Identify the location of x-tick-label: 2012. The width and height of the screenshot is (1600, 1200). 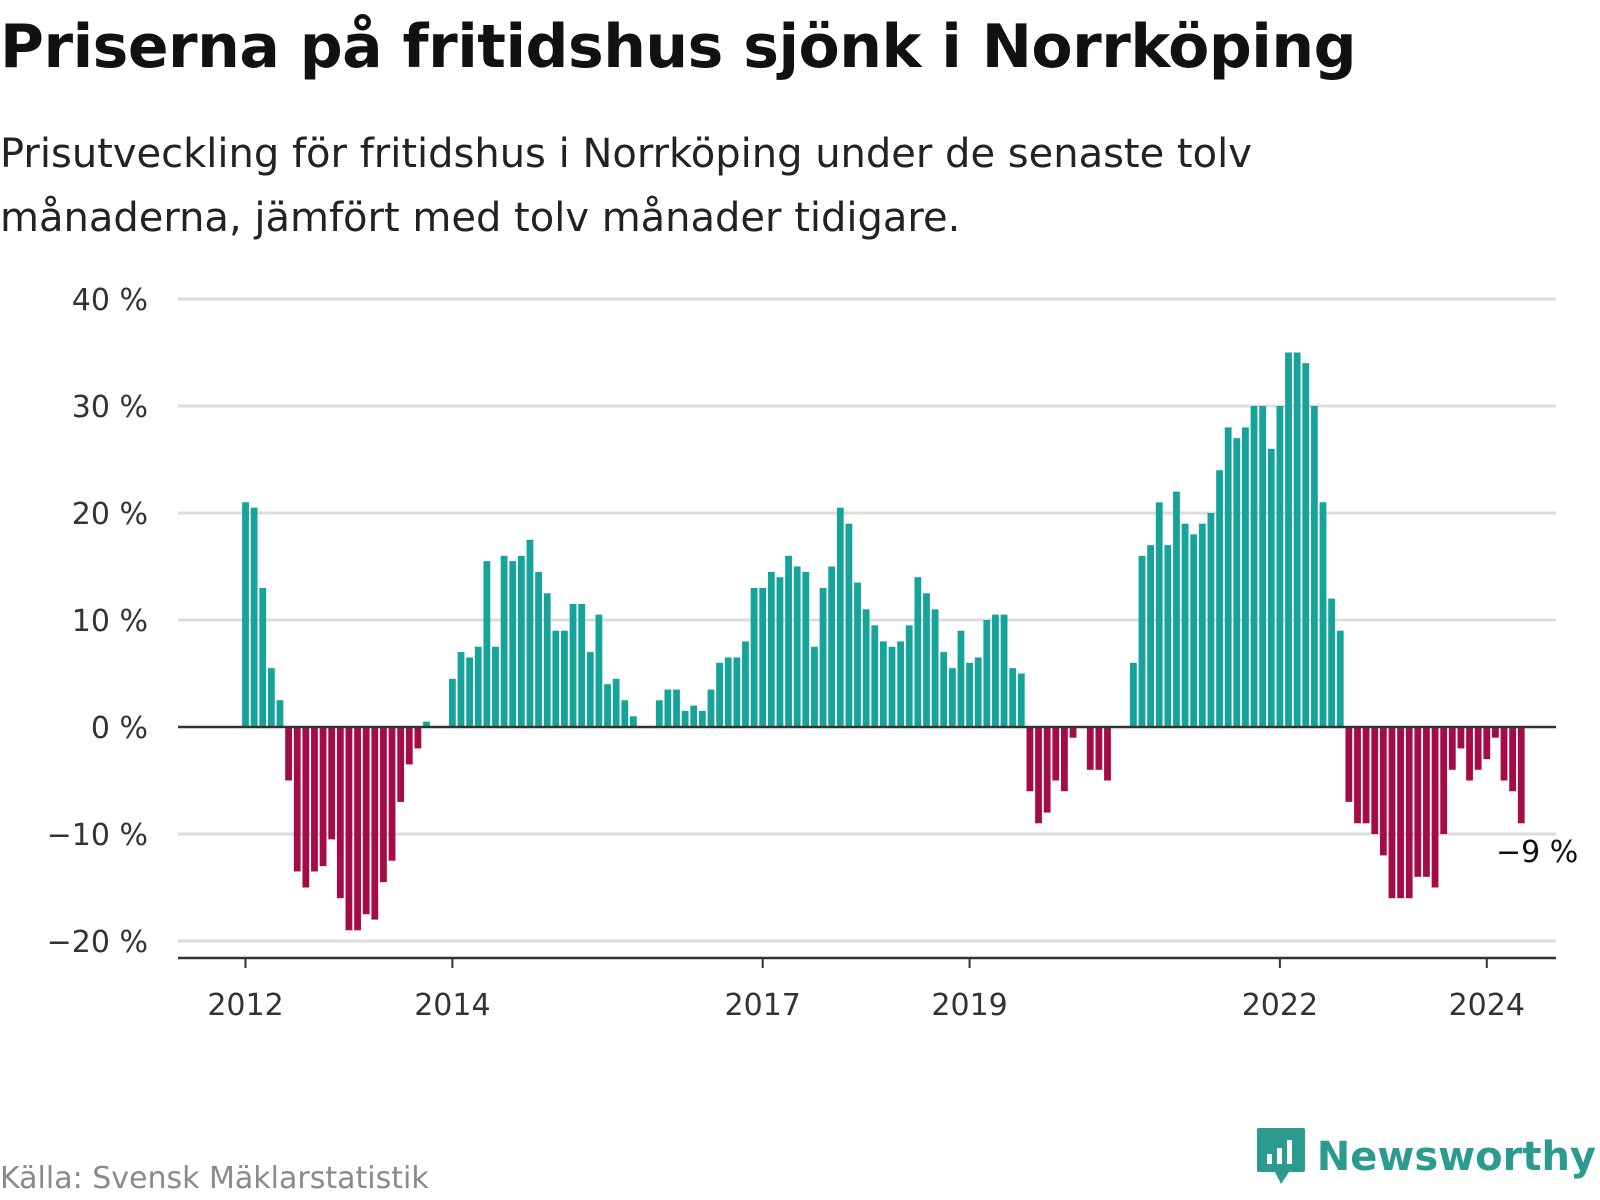
(245, 1005).